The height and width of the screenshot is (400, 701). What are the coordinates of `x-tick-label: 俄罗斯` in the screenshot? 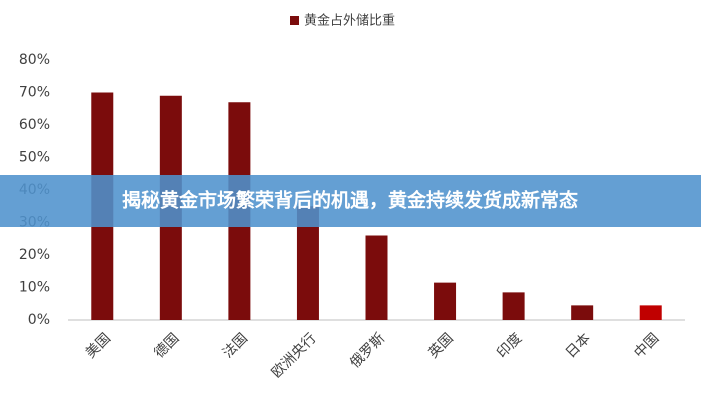 It's located at (367, 350).